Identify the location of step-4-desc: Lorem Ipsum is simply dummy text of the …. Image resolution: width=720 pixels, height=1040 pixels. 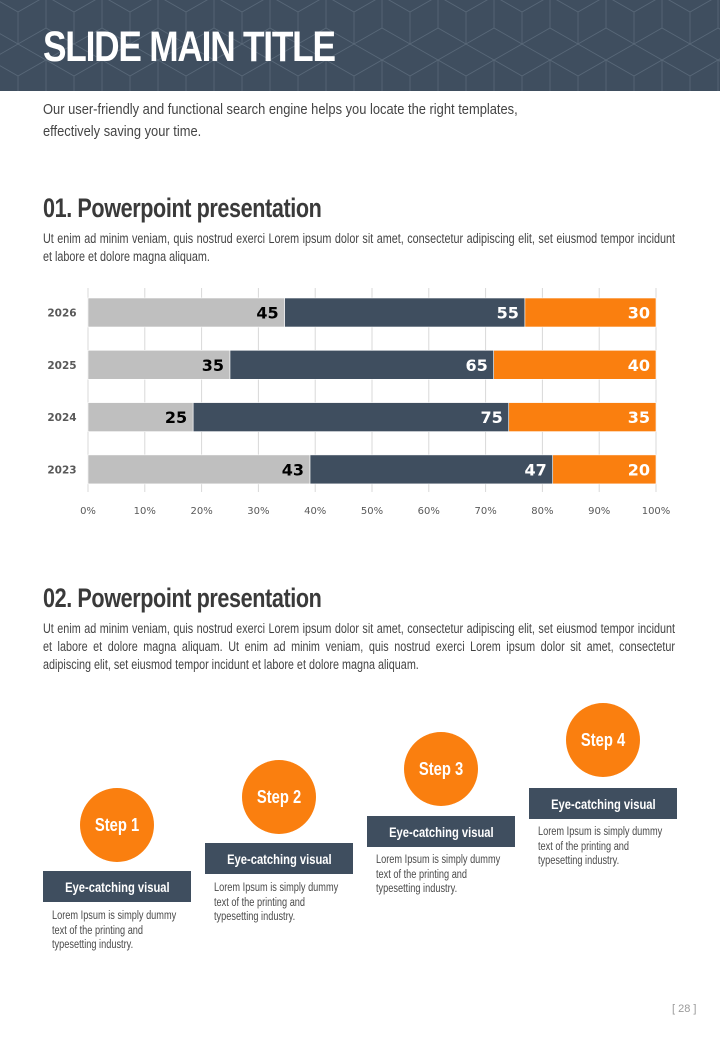
(600, 846).